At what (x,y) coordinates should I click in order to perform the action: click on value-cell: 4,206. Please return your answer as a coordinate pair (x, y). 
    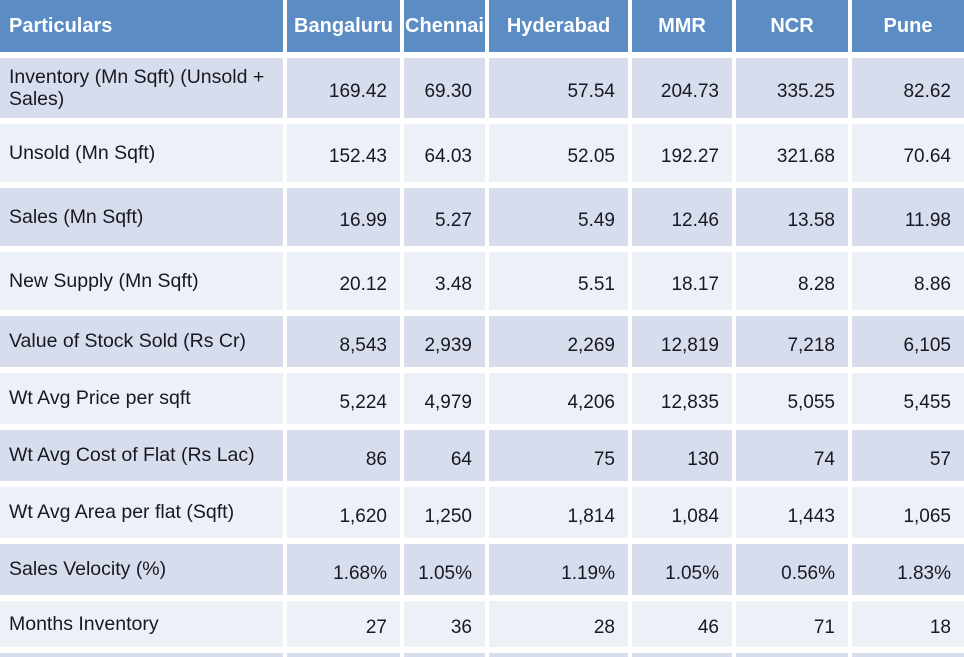
    Looking at the image, I should click on (558, 398).